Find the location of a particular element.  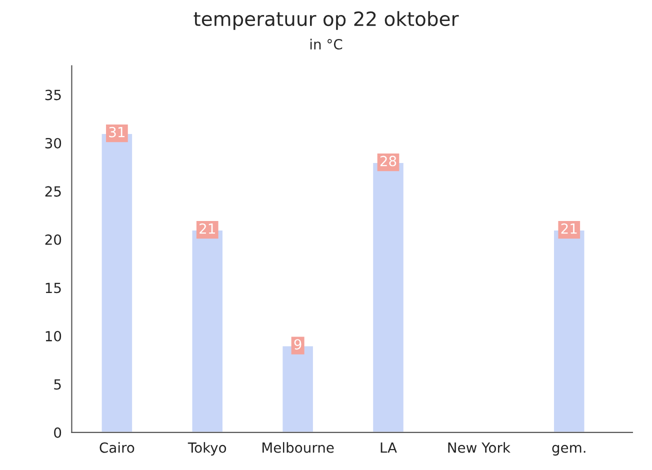

y-tick-label: 5 is located at coordinates (57, 384).